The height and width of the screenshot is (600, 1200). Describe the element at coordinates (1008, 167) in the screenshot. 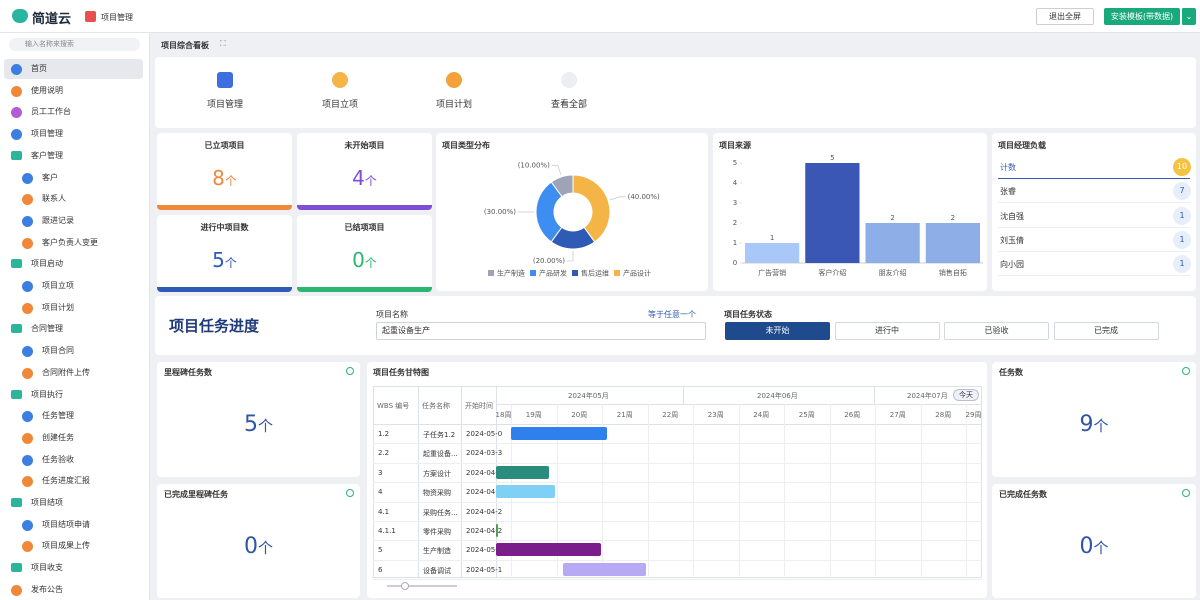

I see `manager-name: 计数` at that location.